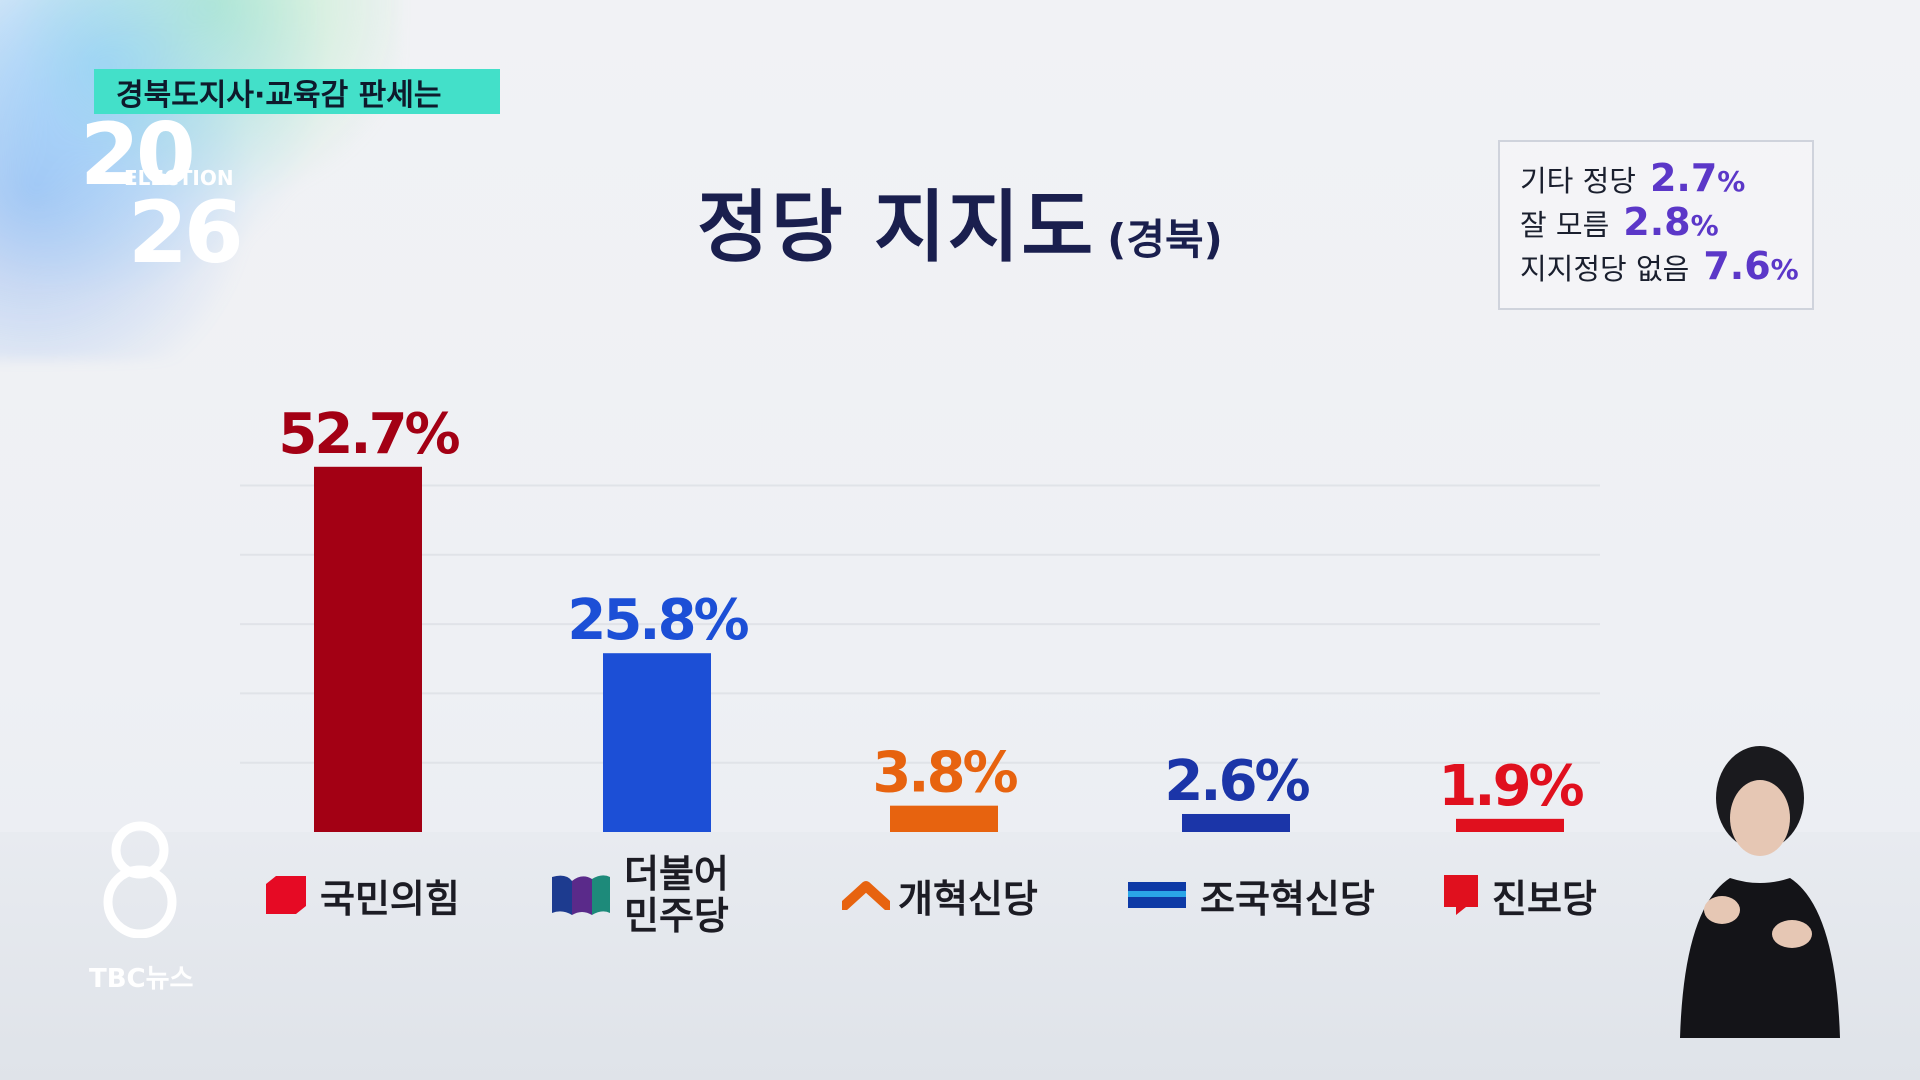 The image size is (1920, 1080). I want to click on party-label-progressive: 진보당, so click(1520, 895).